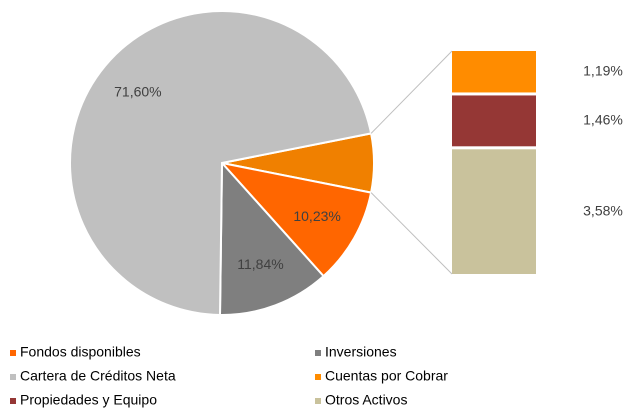  What do you see at coordinates (386, 376) in the screenshot?
I see `legend-label: Cuentas por Cobrar` at bounding box center [386, 376].